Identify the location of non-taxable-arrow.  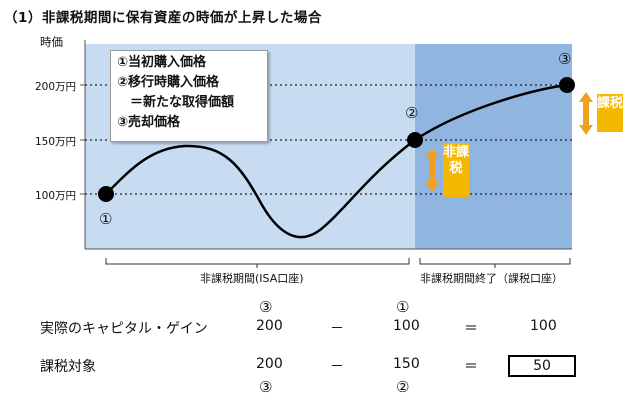
(432, 170).